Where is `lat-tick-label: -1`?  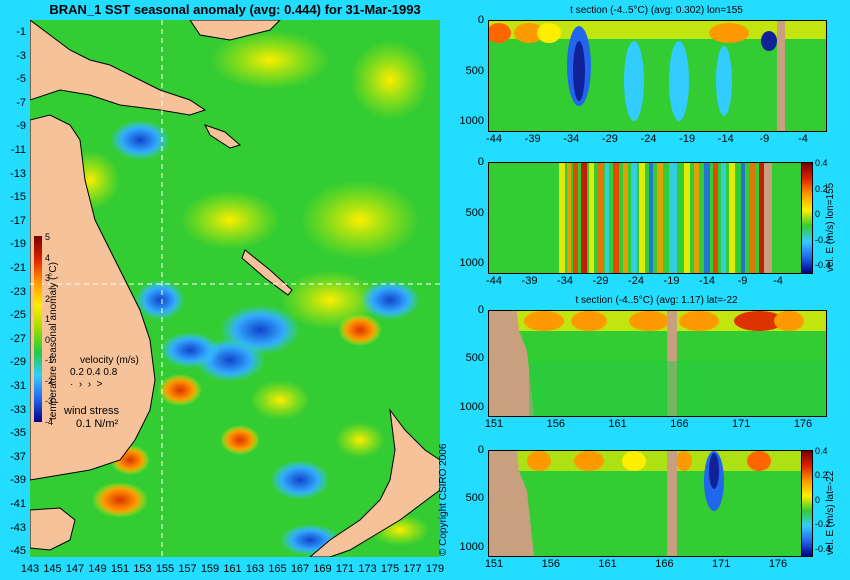
lat-tick-label: -1 is located at coordinates (21, 32).